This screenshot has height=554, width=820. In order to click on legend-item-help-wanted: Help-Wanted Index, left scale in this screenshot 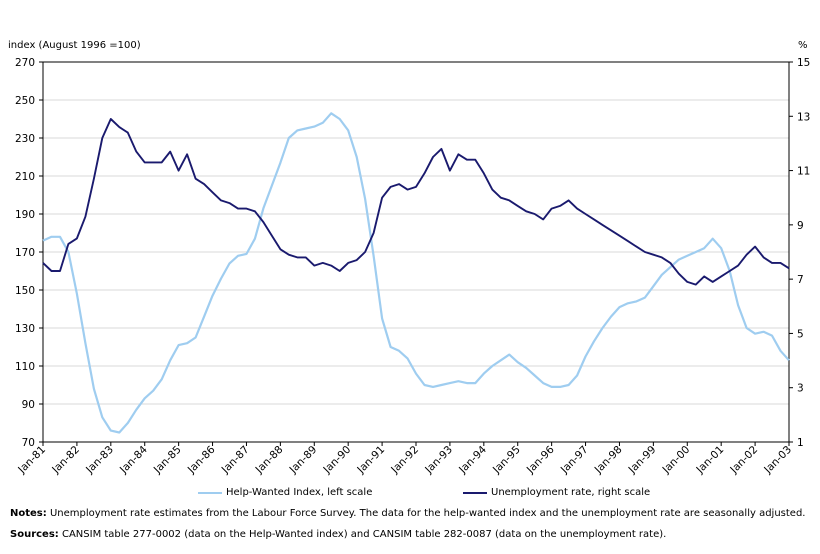, I will do `click(285, 492)`.